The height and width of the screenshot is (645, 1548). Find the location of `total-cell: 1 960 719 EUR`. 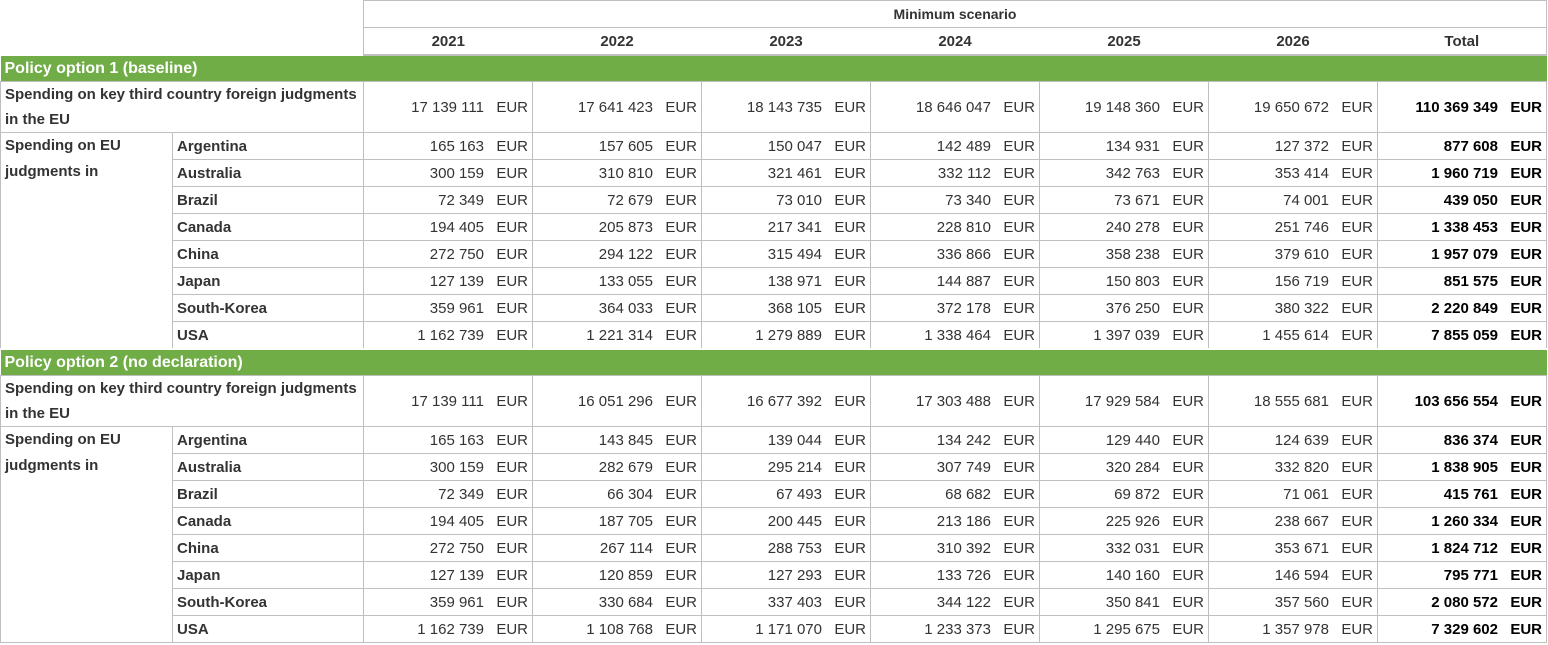

total-cell: 1 960 719 EUR is located at coordinates (1462, 173).